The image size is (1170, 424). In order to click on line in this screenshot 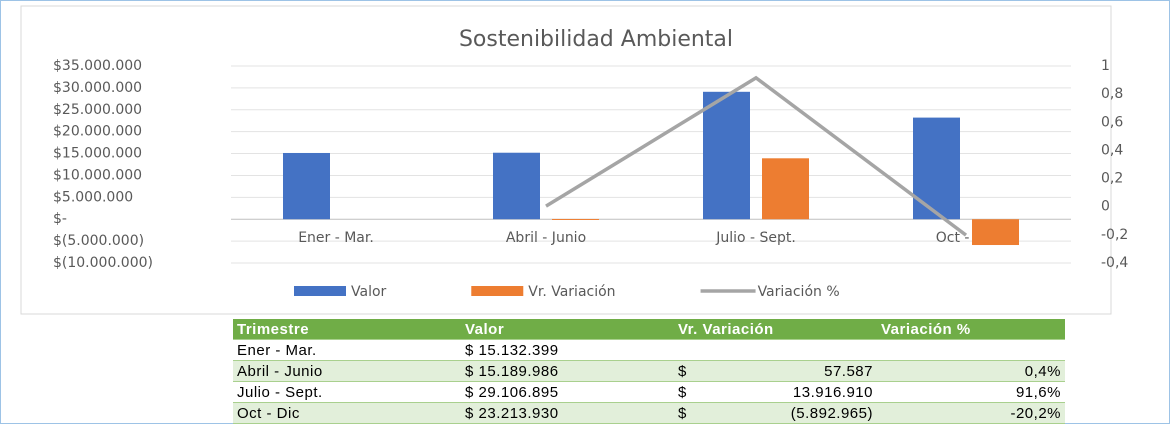, I will do `click(756, 156)`.